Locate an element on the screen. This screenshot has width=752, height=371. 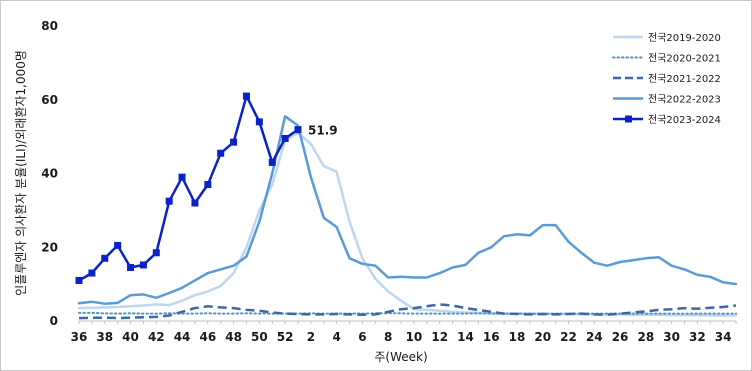
peak-value-label: 51.9 is located at coordinates (323, 131).